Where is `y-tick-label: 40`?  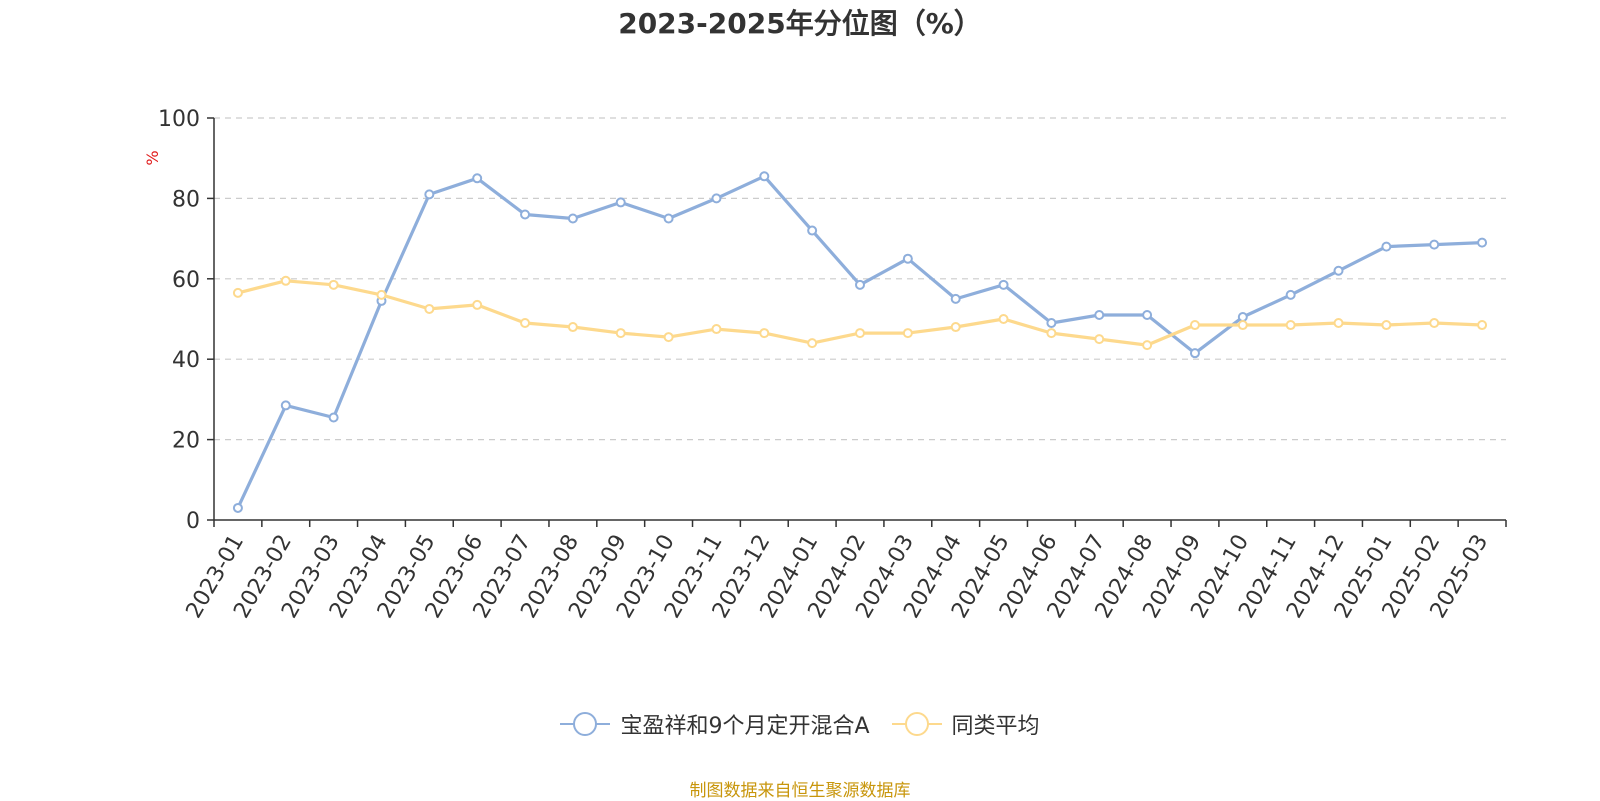
y-tick-label: 40 is located at coordinates (186, 360).